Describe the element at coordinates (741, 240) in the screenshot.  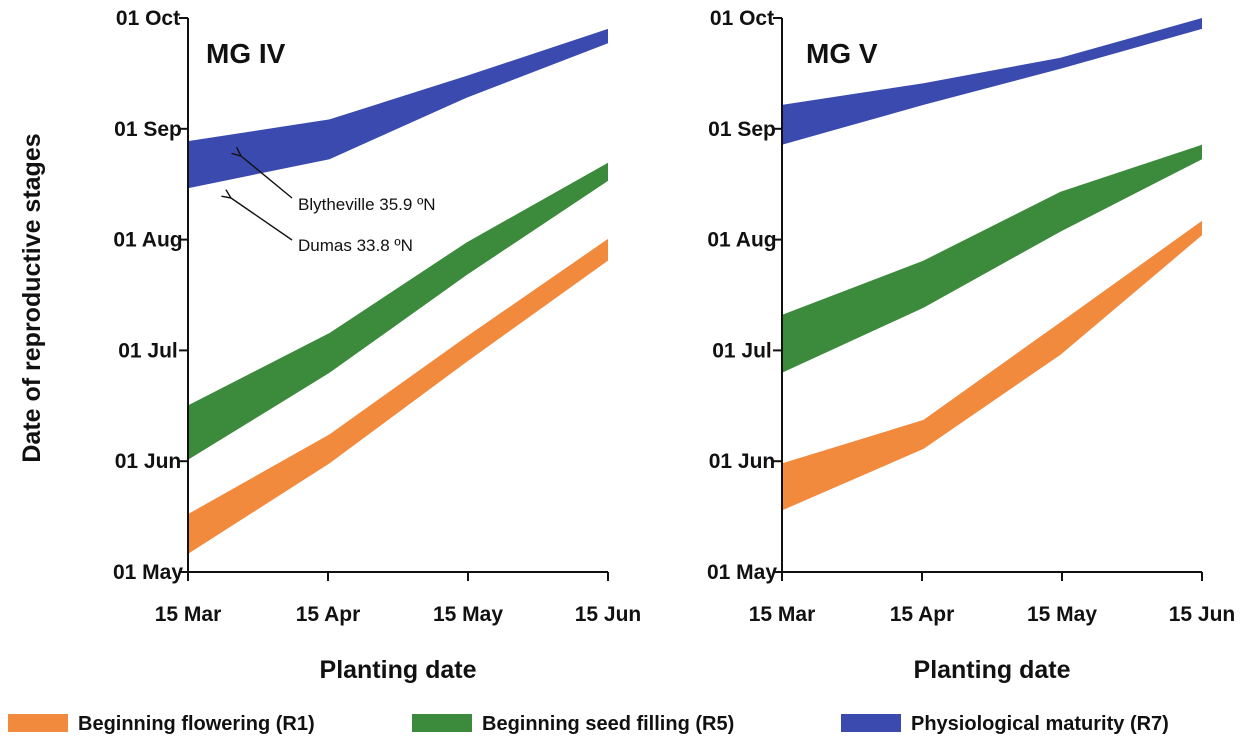
I see `mg-v-y-tick-label: 01 Aug` at that location.